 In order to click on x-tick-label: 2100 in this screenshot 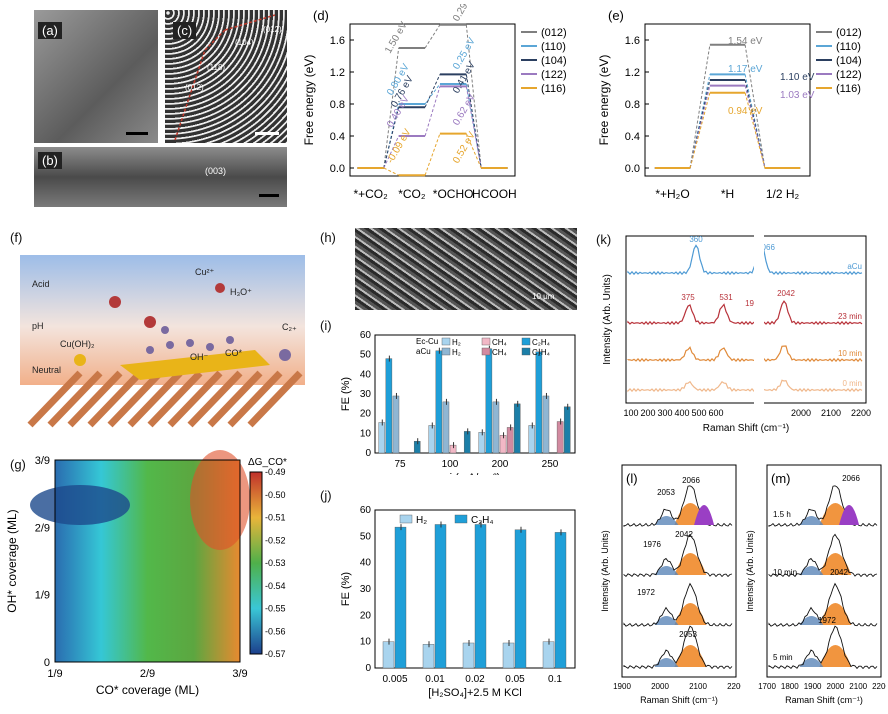, I will do `click(858, 686)`.